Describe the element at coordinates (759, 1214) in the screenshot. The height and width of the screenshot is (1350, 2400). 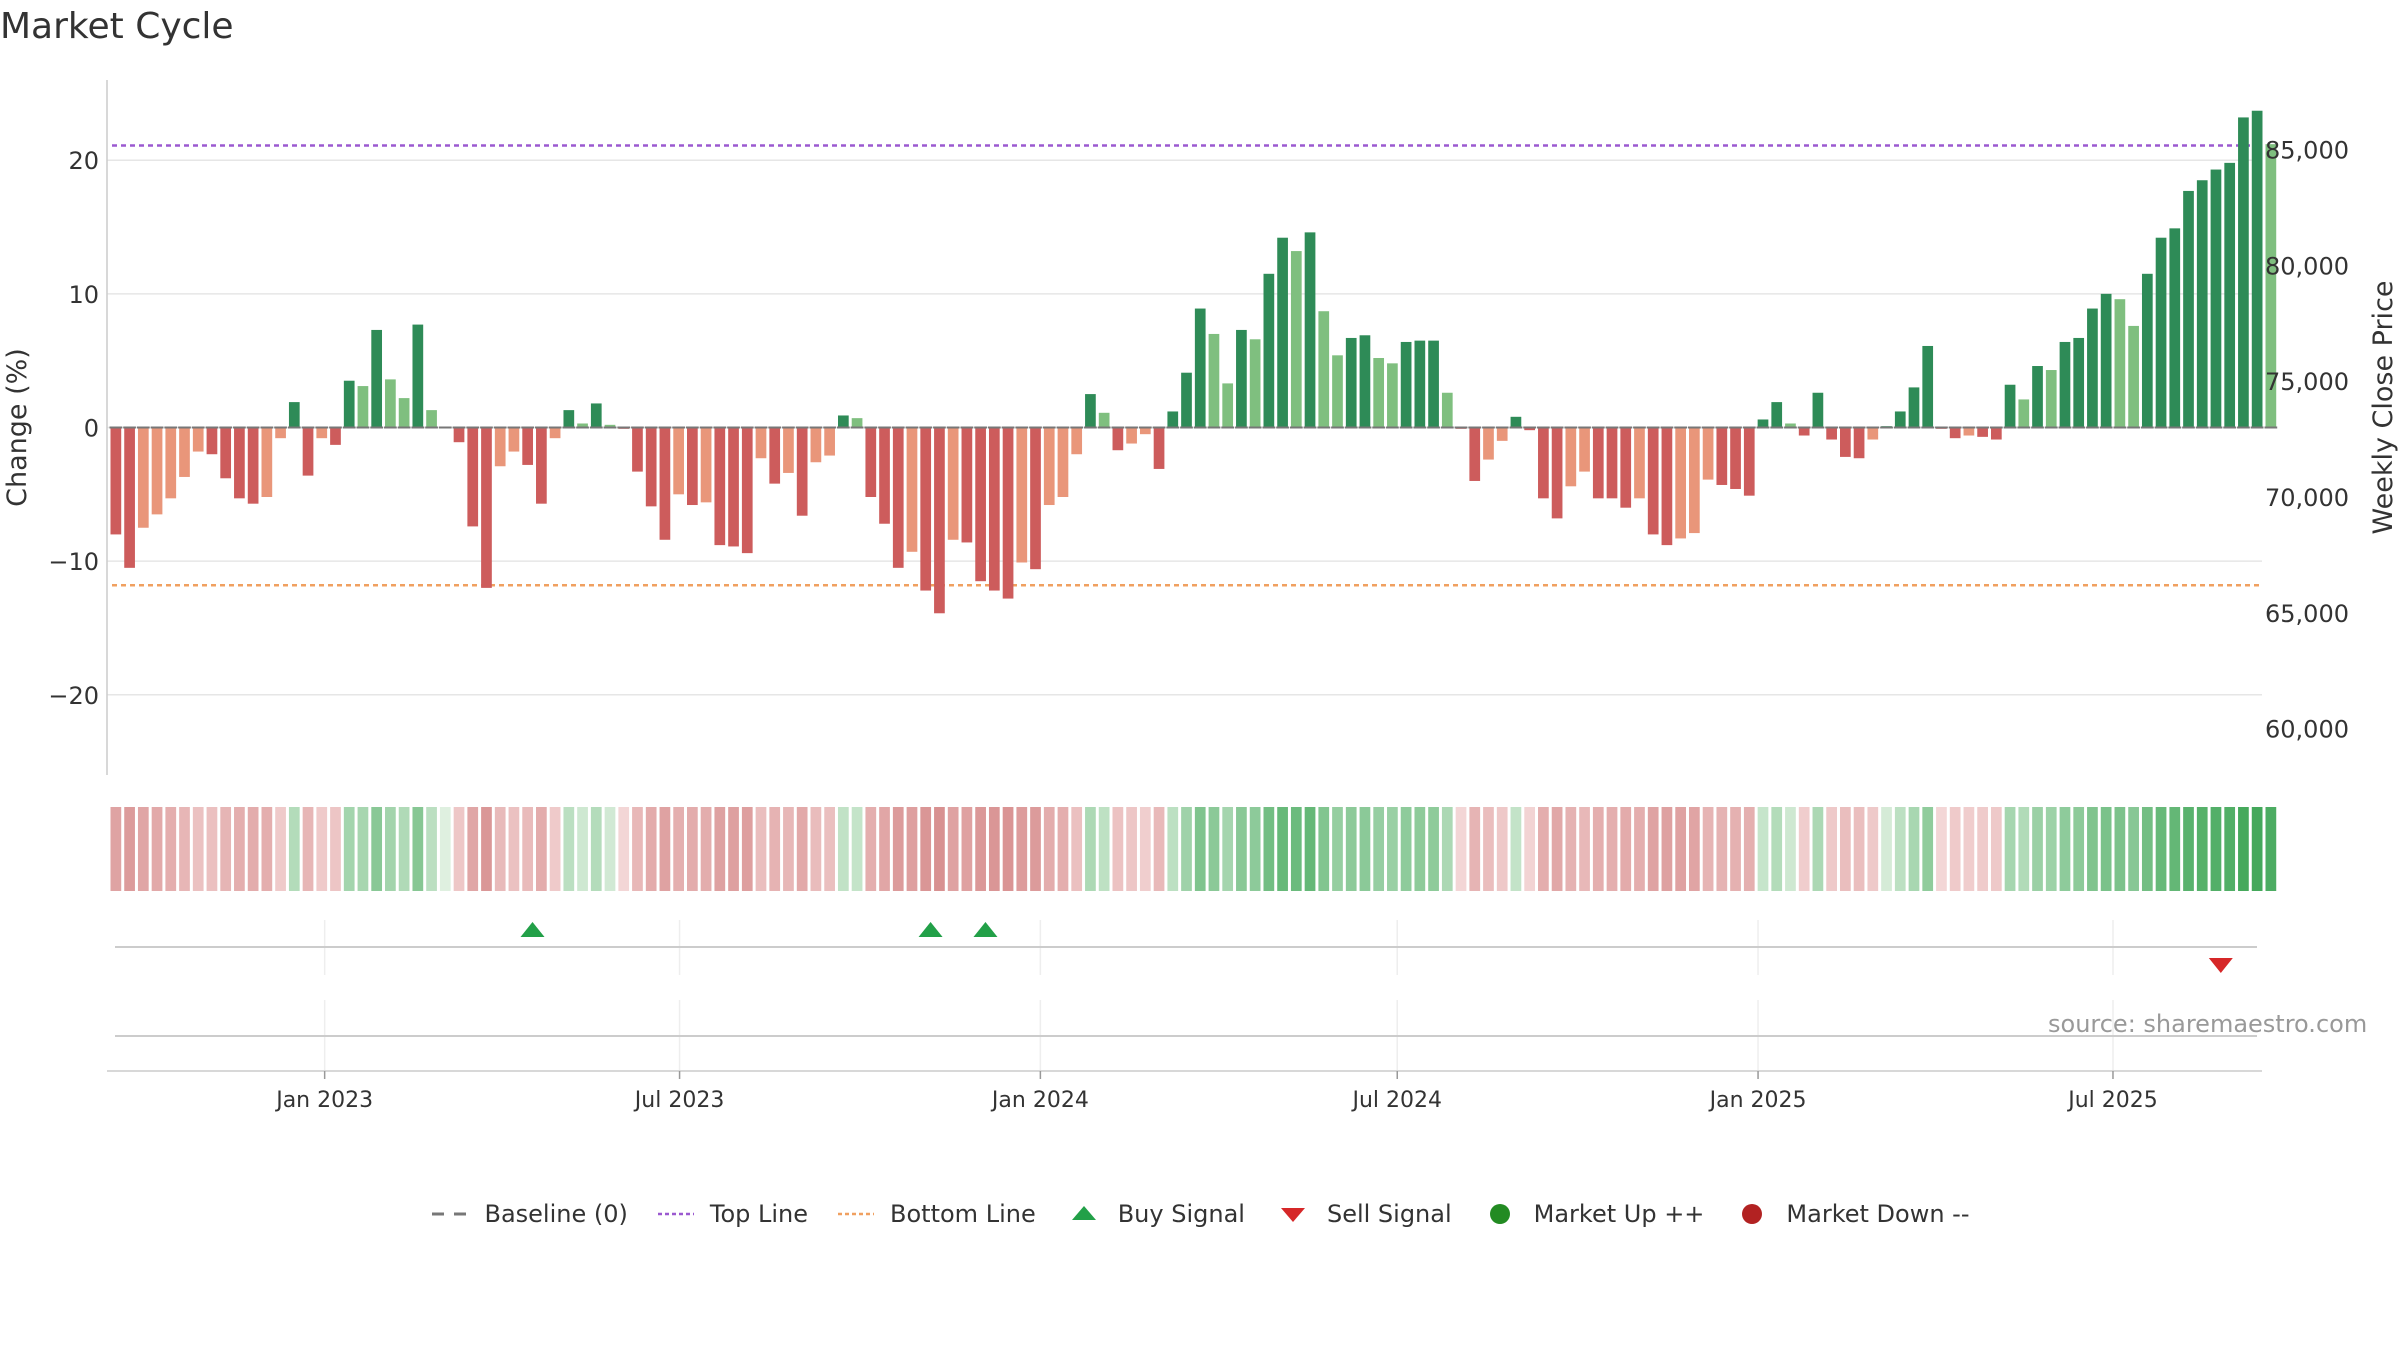
I see `legend-label: Top Line` at that location.